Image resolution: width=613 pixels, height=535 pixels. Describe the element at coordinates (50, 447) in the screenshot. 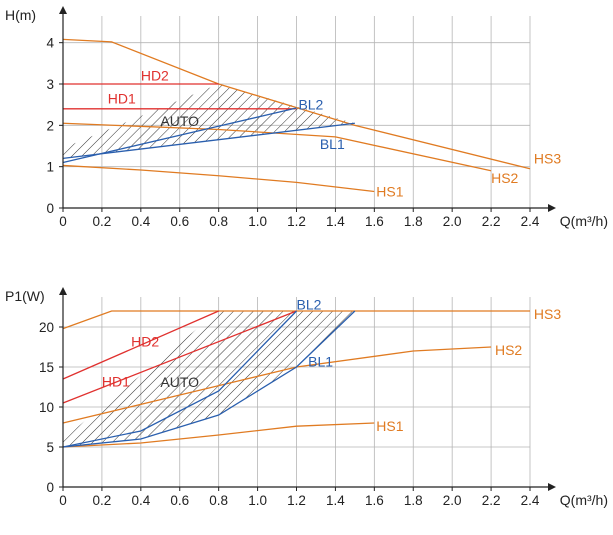

I see `y-tick-label: 5` at that location.